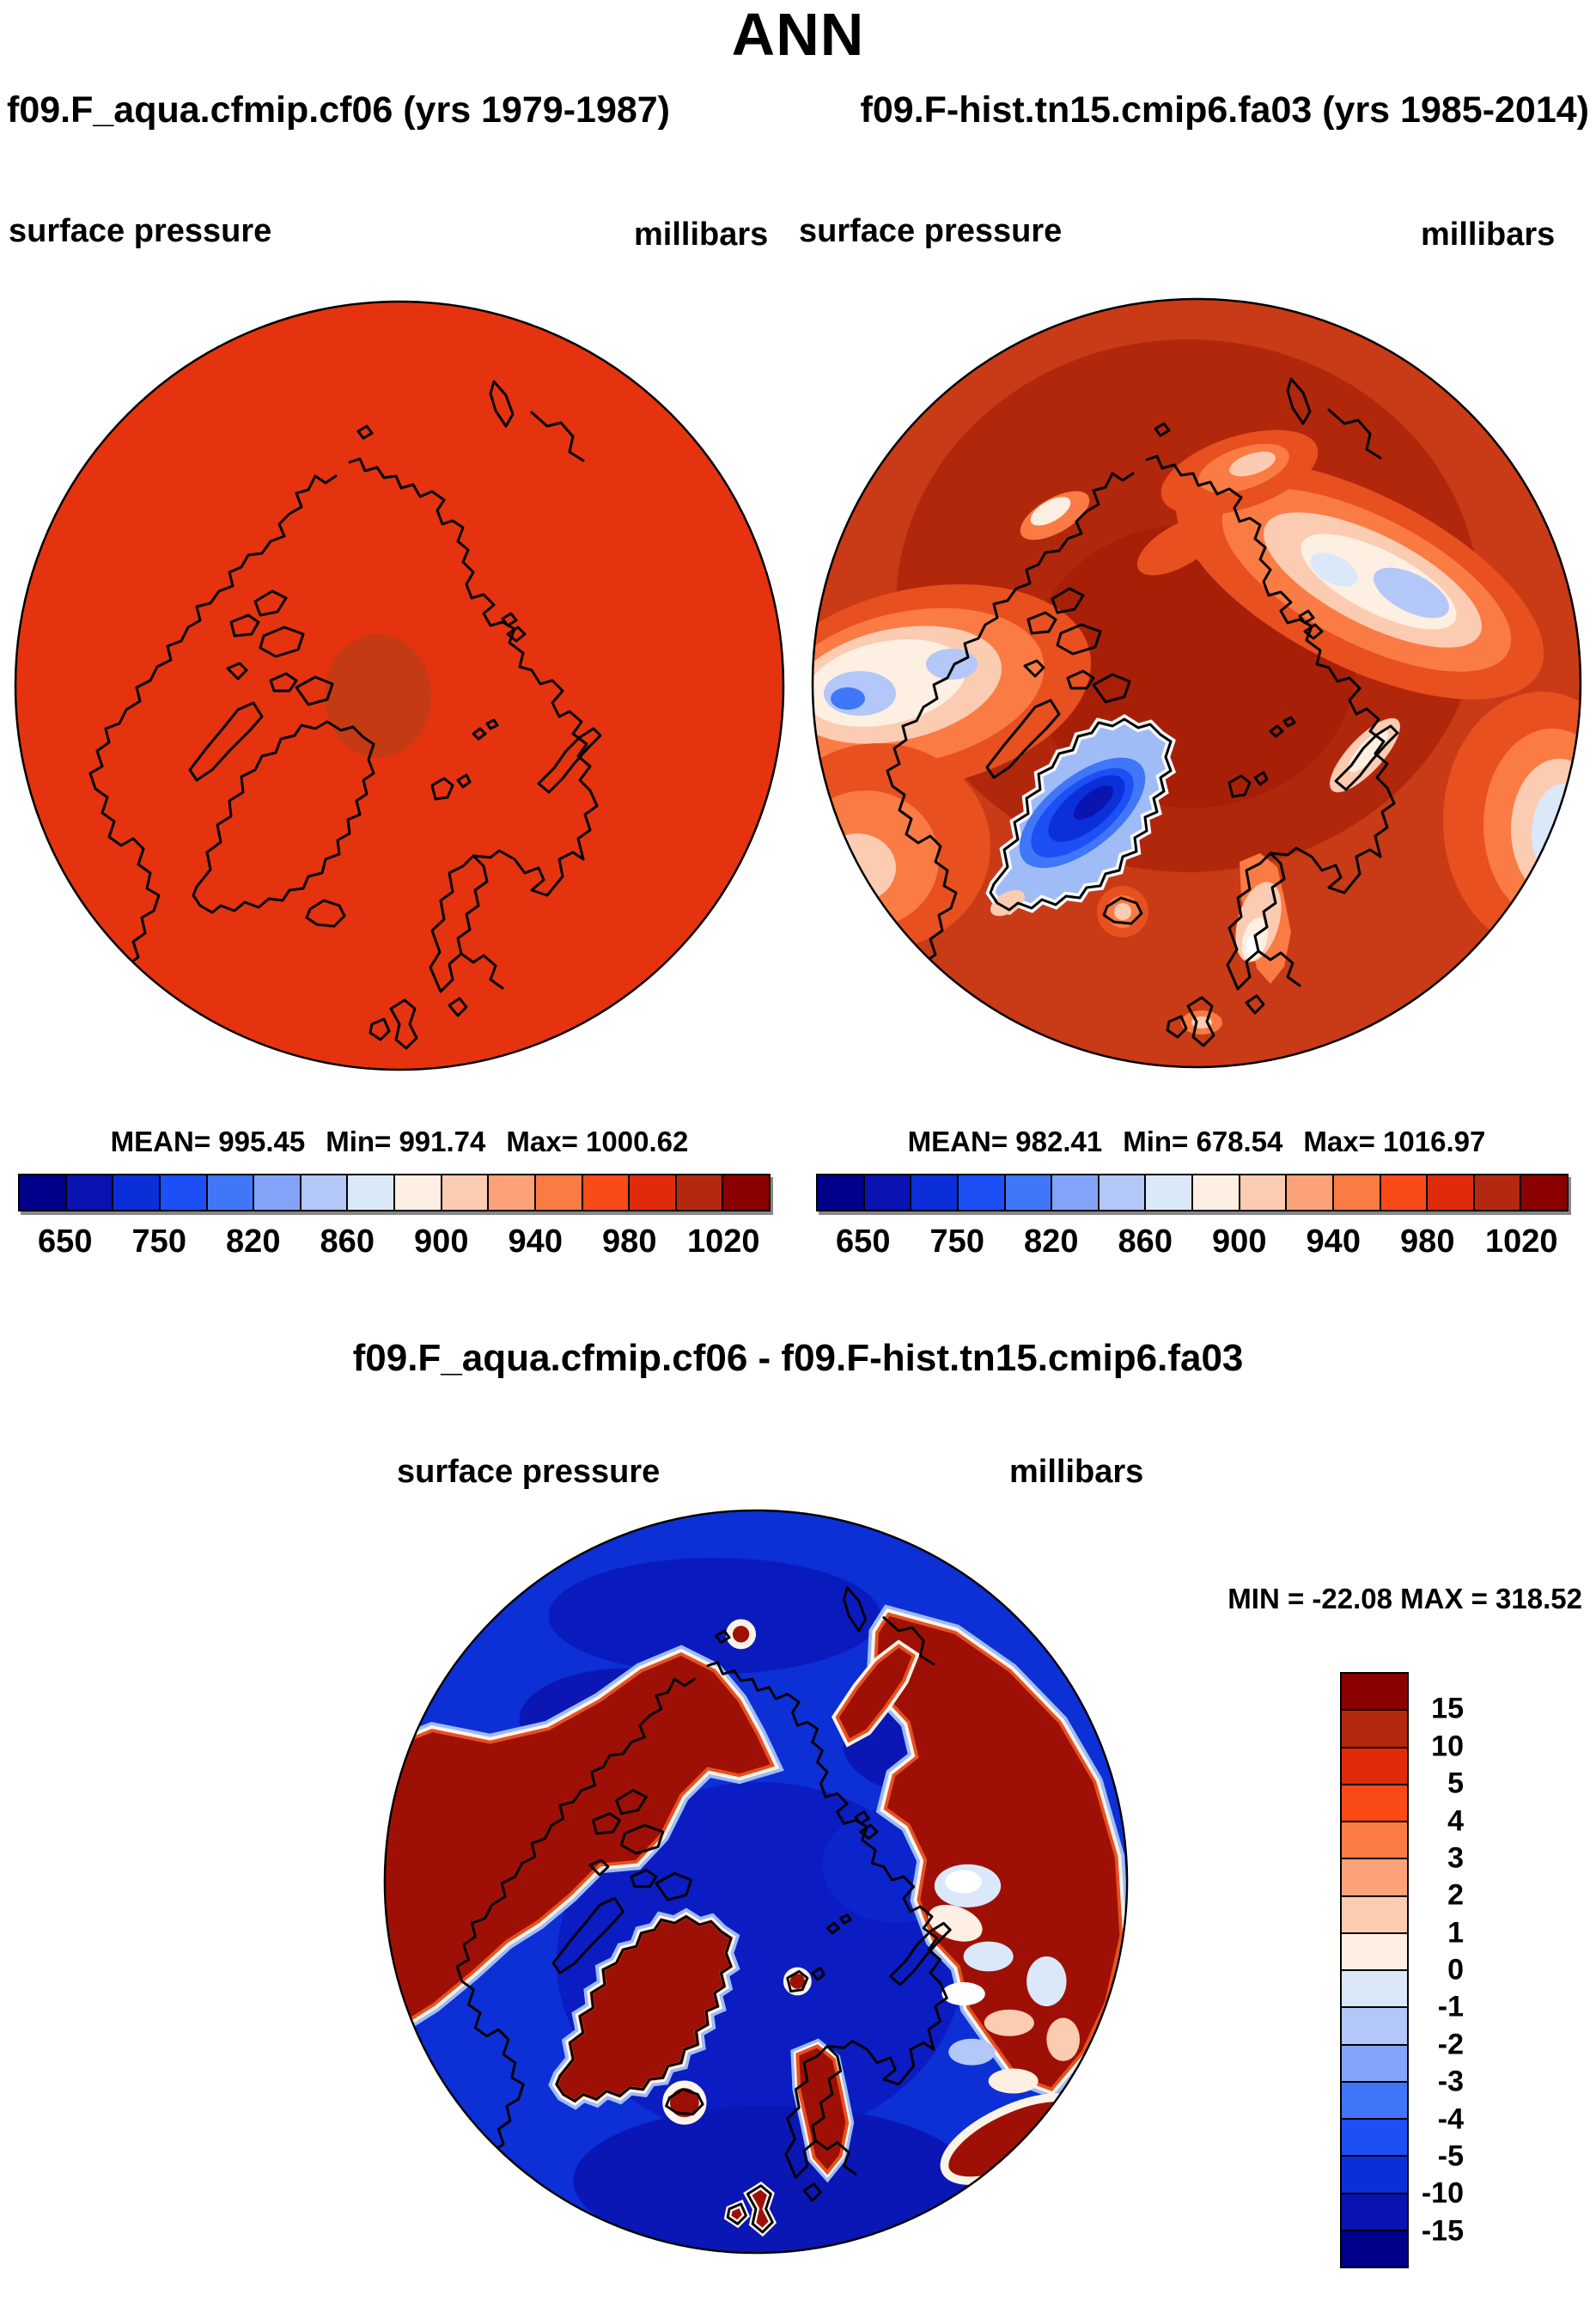 Image resolution: width=1596 pixels, height=2313 pixels. Describe the element at coordinates (1076, 1472) in the screenshot. I see `units-label-diff: millibars` at that location.